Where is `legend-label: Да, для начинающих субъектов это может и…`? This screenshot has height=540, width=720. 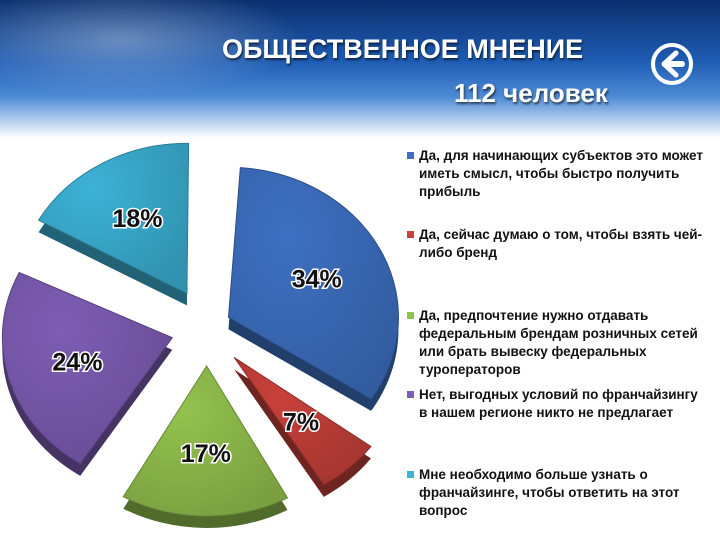 legend-label: Да, для начинающих субъектов это может и… is located at coordinates (561, 173).